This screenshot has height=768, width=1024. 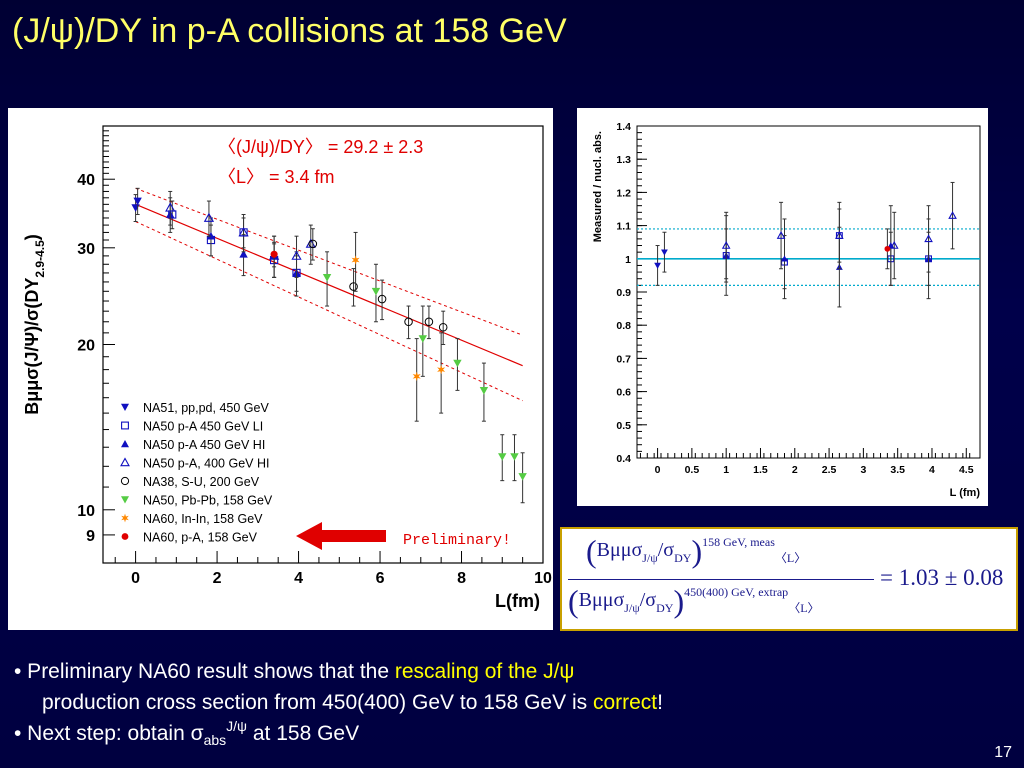 What do you see at coordinates (760, 470) in the screenshot?
I see `x-tick-label: 1.5` at bounding box center [760, 470].